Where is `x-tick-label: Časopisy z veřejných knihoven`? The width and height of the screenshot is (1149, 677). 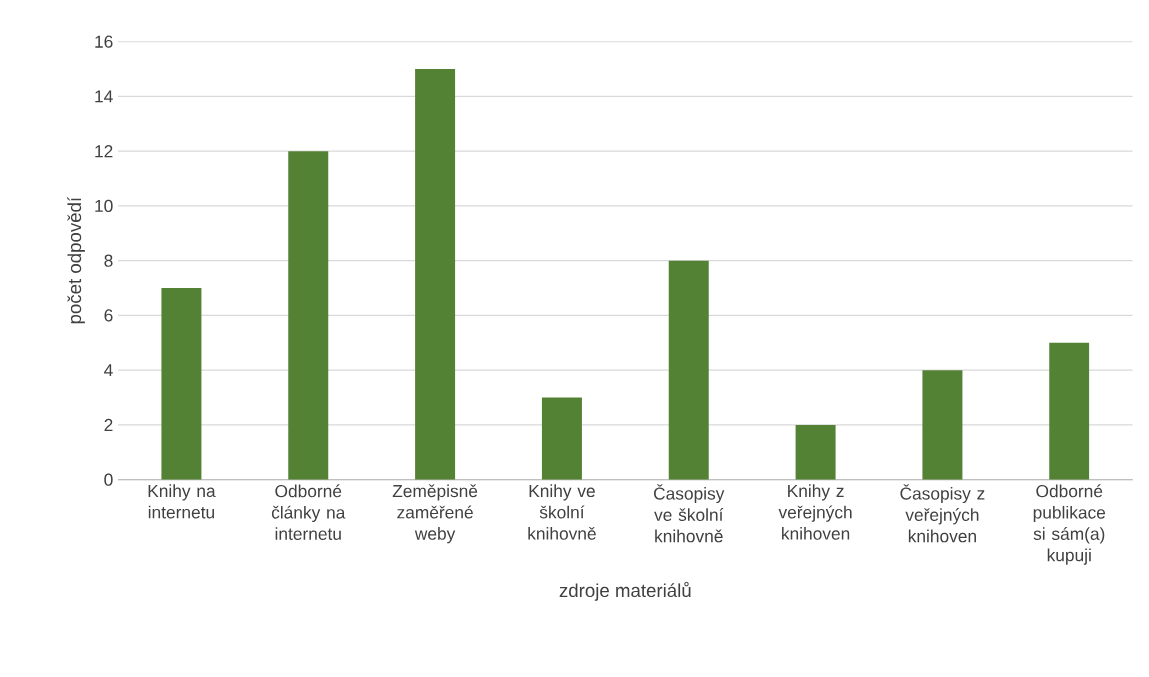
x-tick-label: Časopisy z veřejných knihoven is located at coordinates (942, 513).